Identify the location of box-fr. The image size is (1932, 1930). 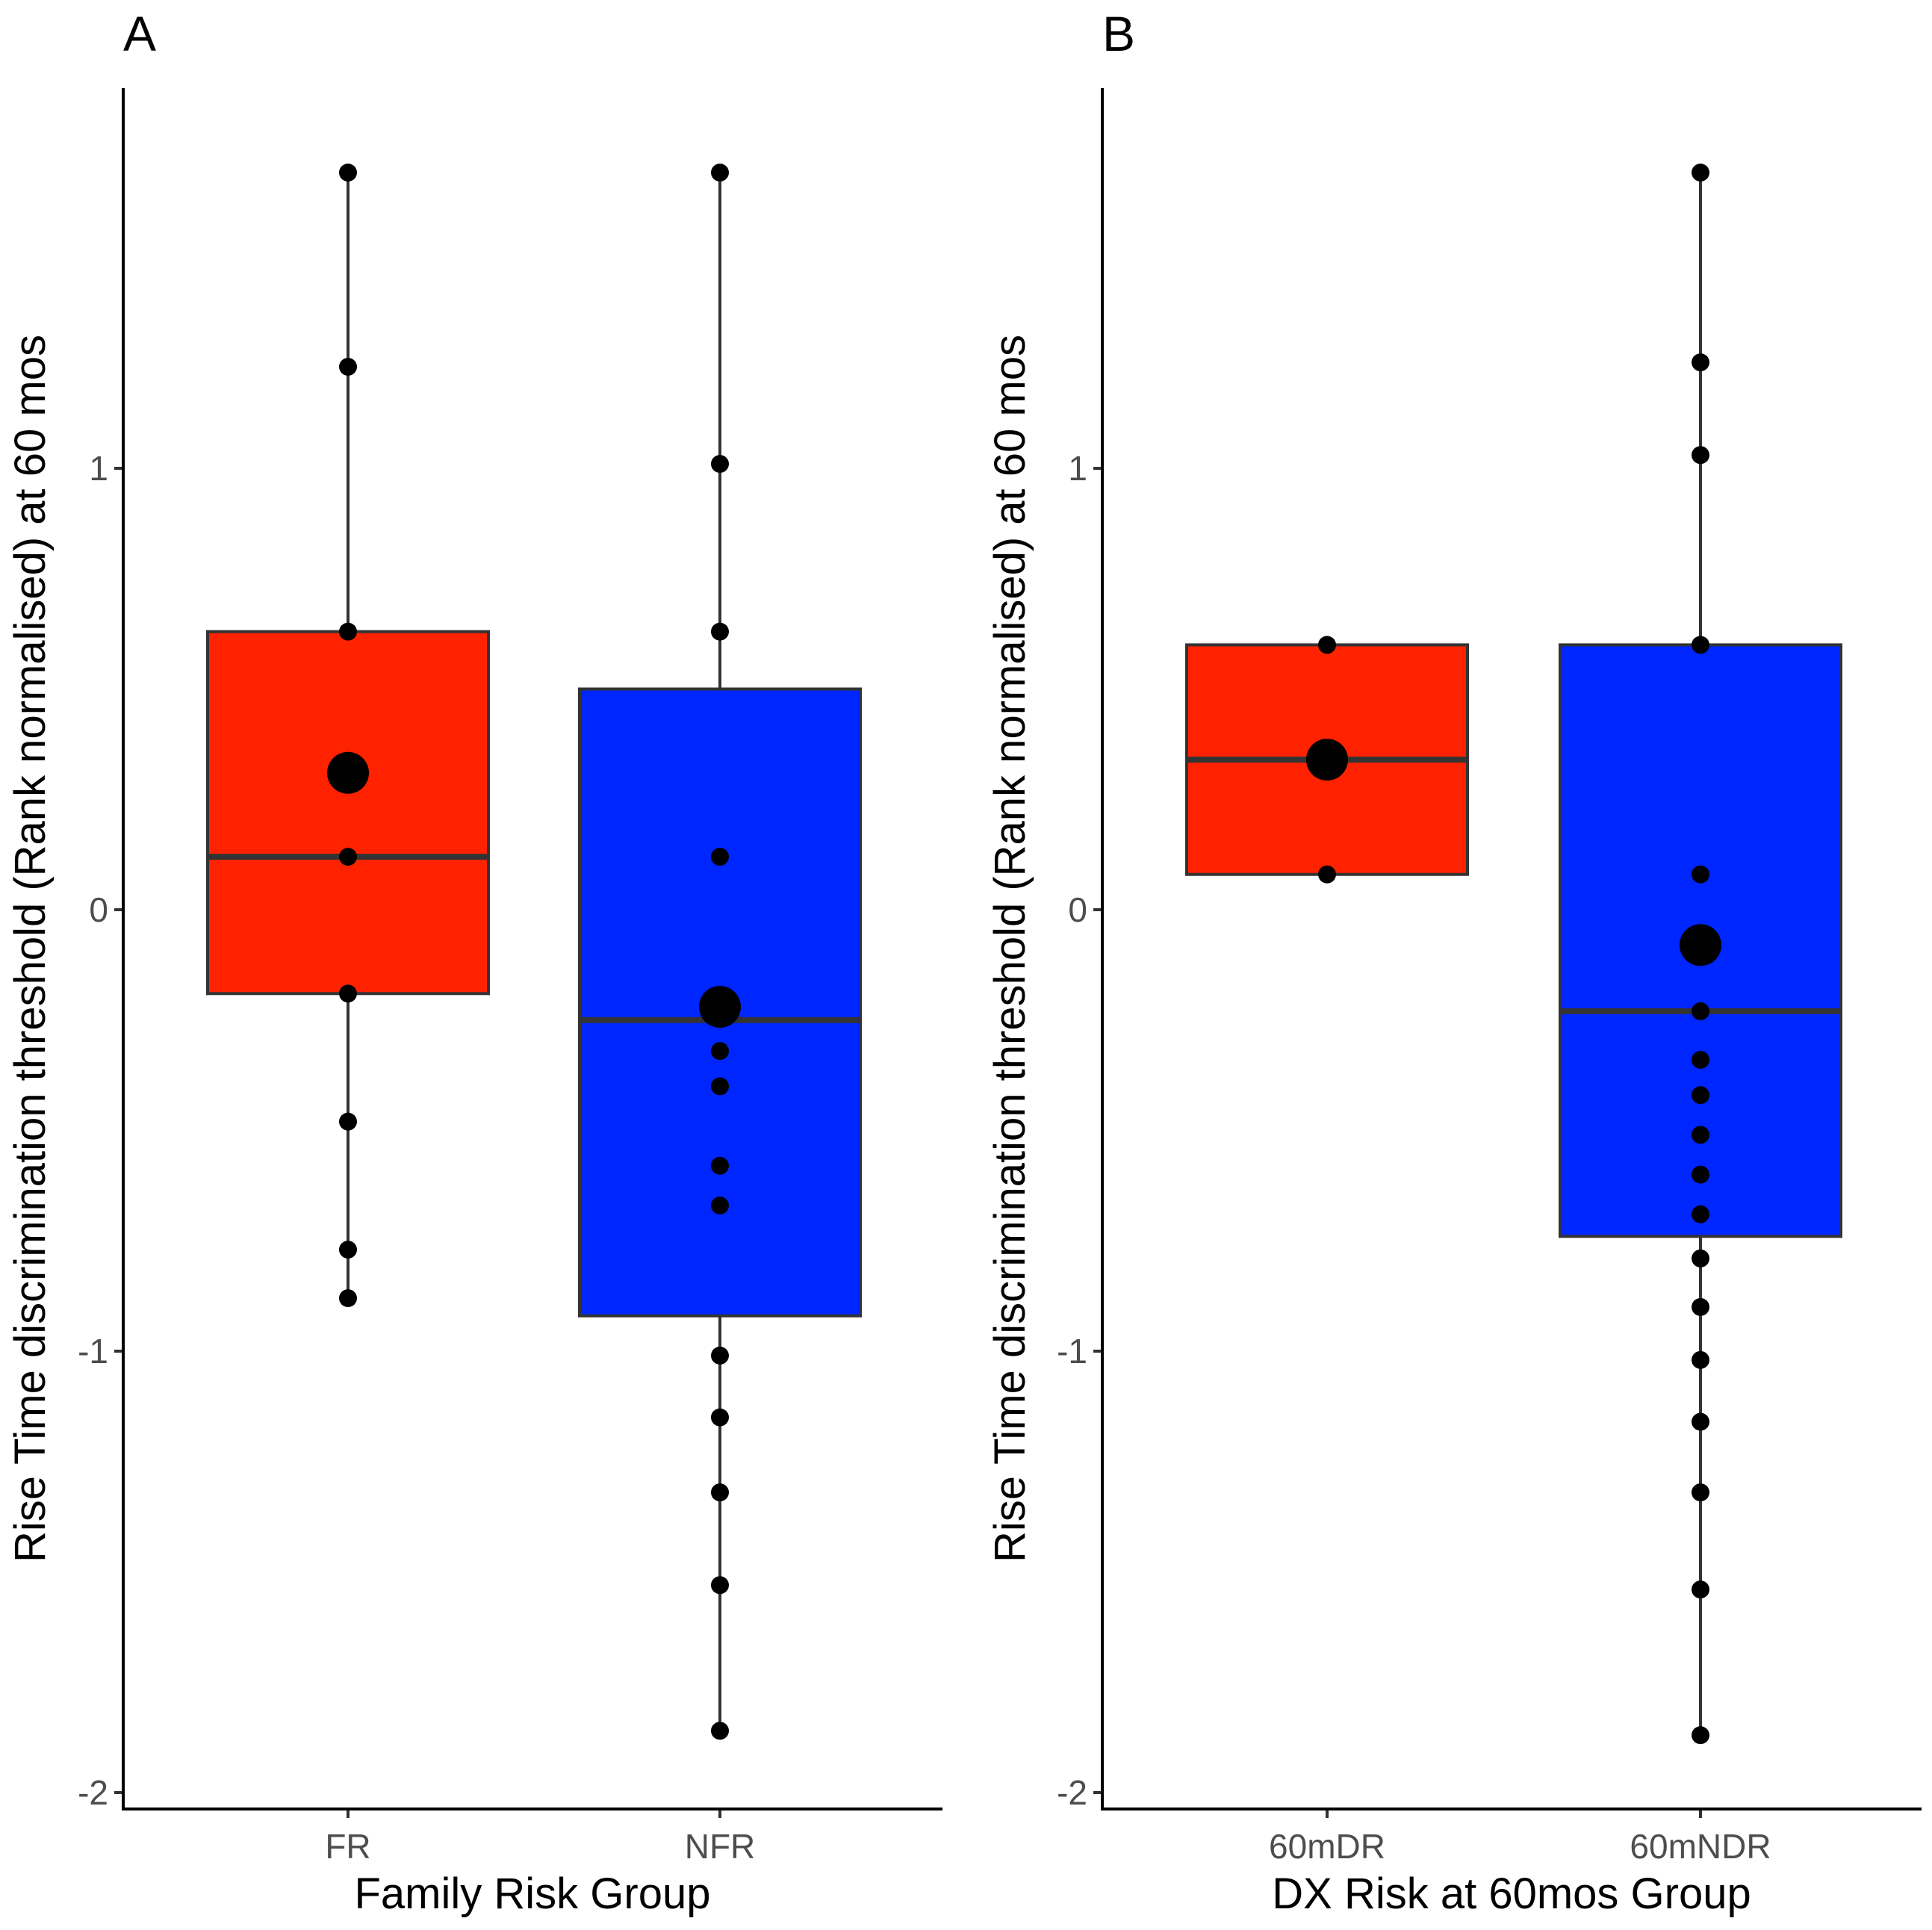
(348, 813).